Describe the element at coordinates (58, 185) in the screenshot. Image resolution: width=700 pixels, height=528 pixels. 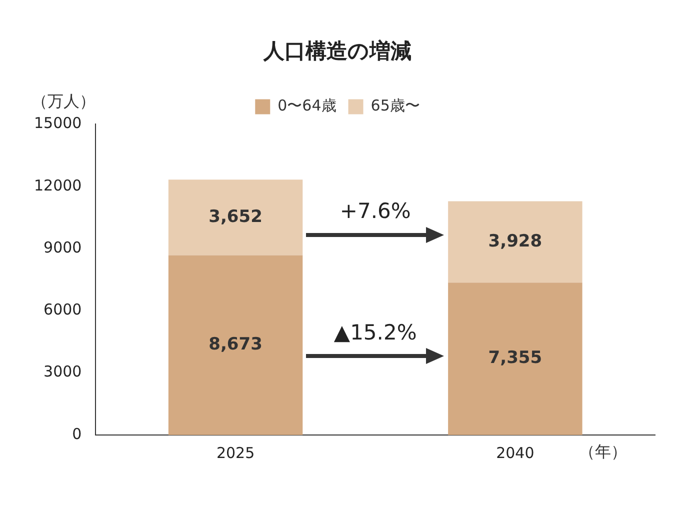
I see `y-tick-label: 12000` at that location.